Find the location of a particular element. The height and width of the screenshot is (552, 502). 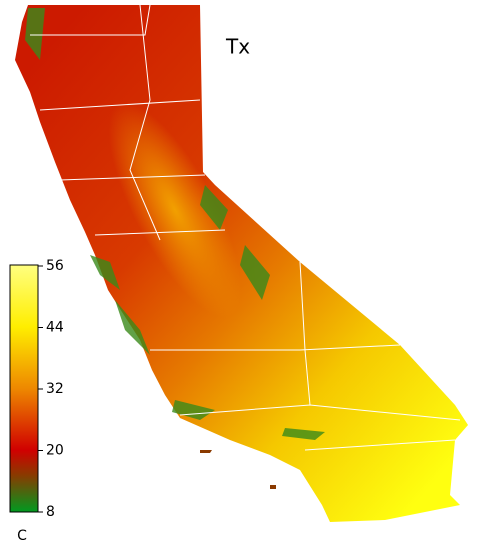

colorbar is located at coordinates (24, 388).